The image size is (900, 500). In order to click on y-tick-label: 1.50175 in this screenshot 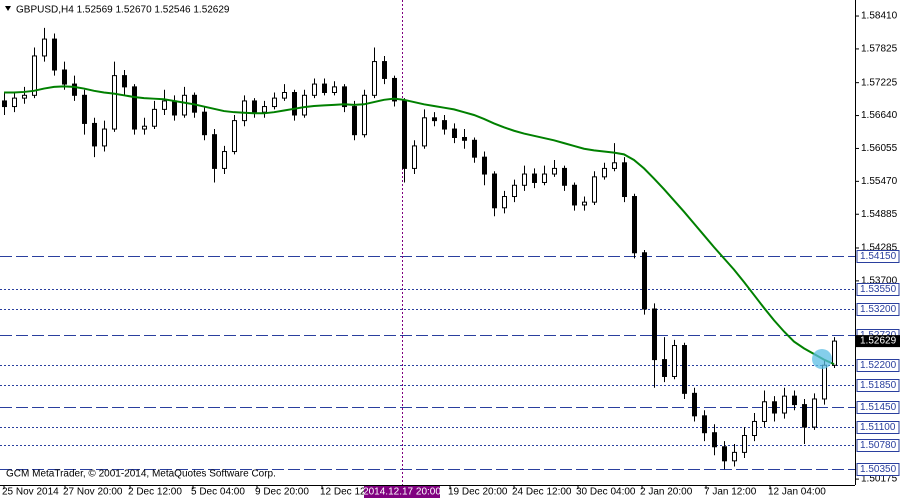, I will do `click(879, 479)`.